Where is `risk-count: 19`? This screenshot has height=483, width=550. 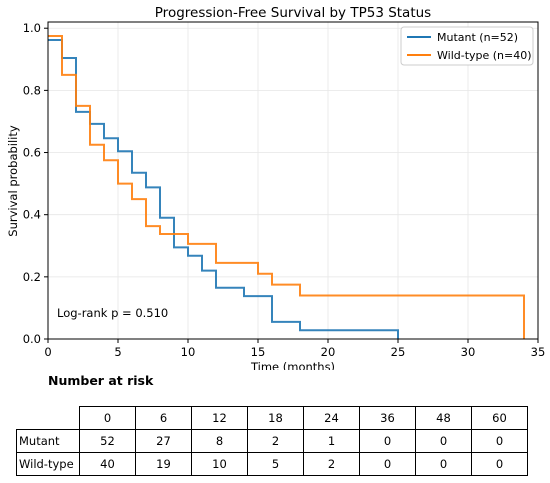 risk-count: 19 is located at coordinates (163, 464).